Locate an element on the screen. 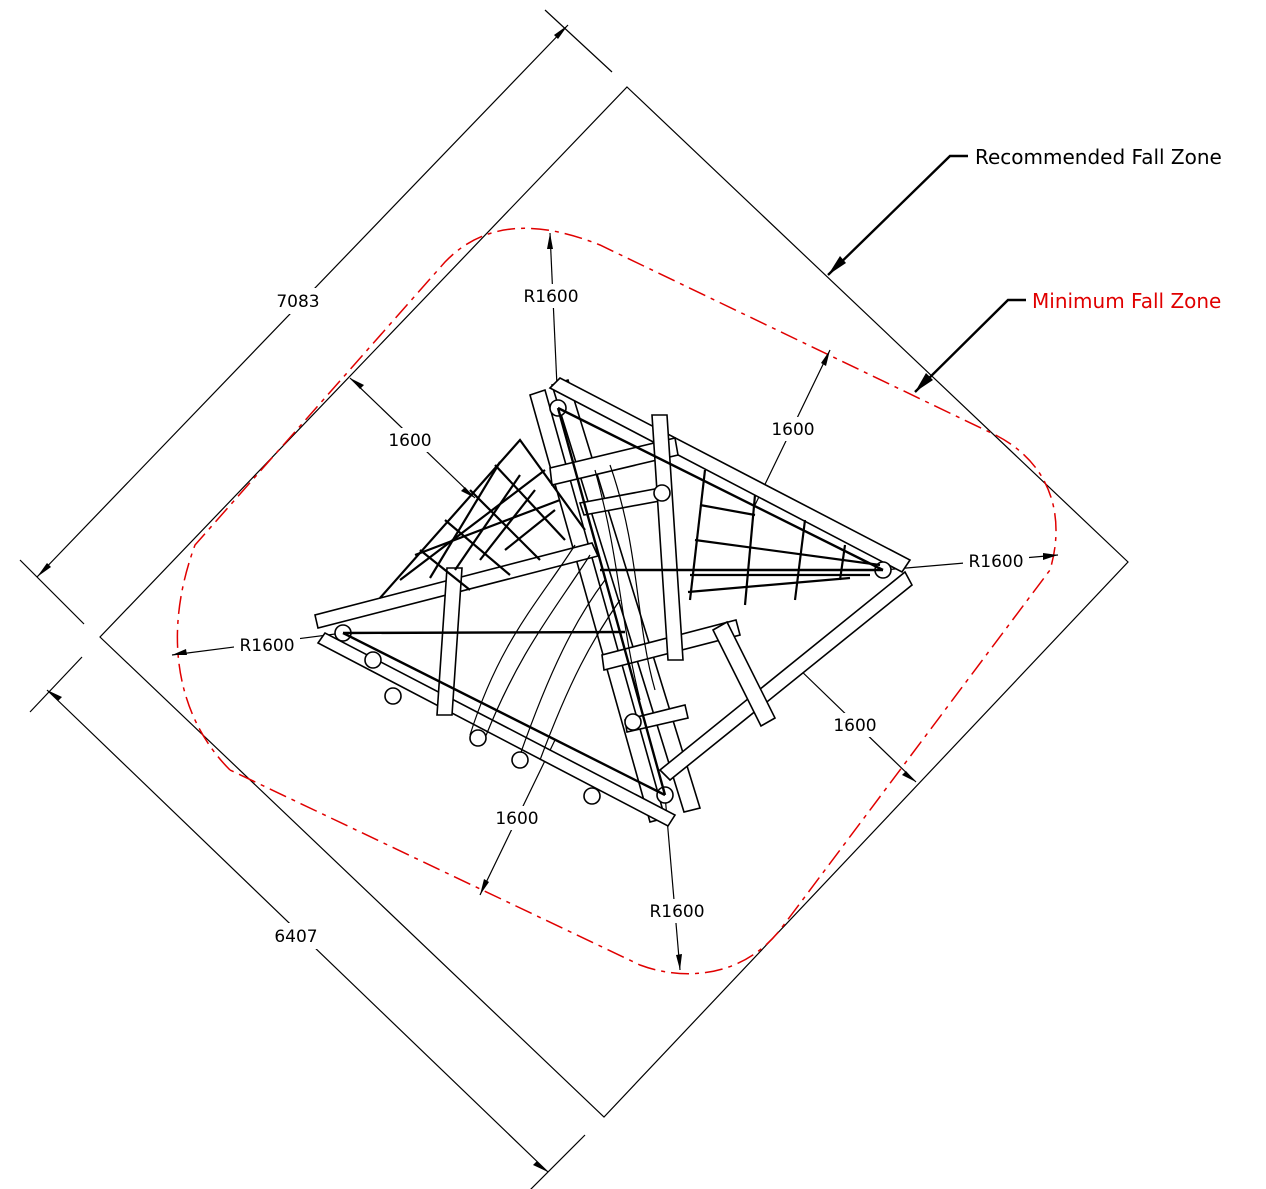 The image size is (1266, 1189). offset-dimension-sw: 1600 is located at coordinates (517, 817).